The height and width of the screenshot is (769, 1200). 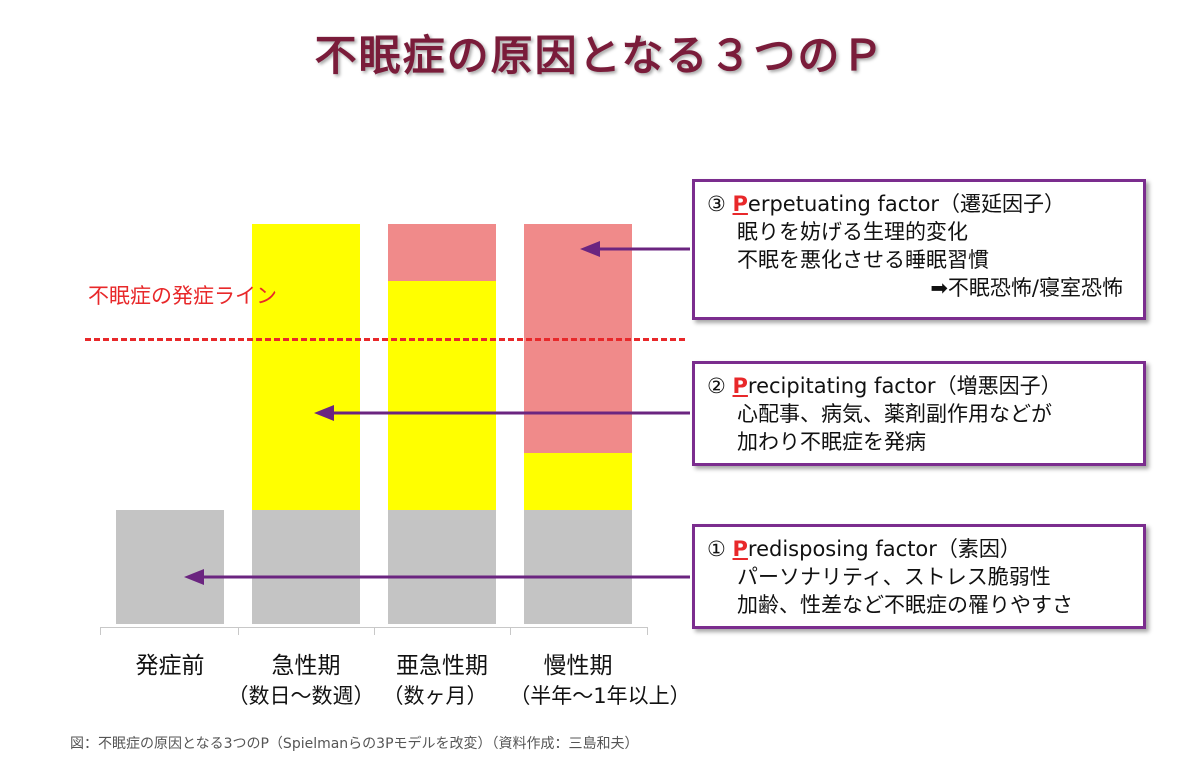 I want to click on factor-description-line: 加齢、性差など不眠症の罹りやすさ, so click(x=905, y=605).